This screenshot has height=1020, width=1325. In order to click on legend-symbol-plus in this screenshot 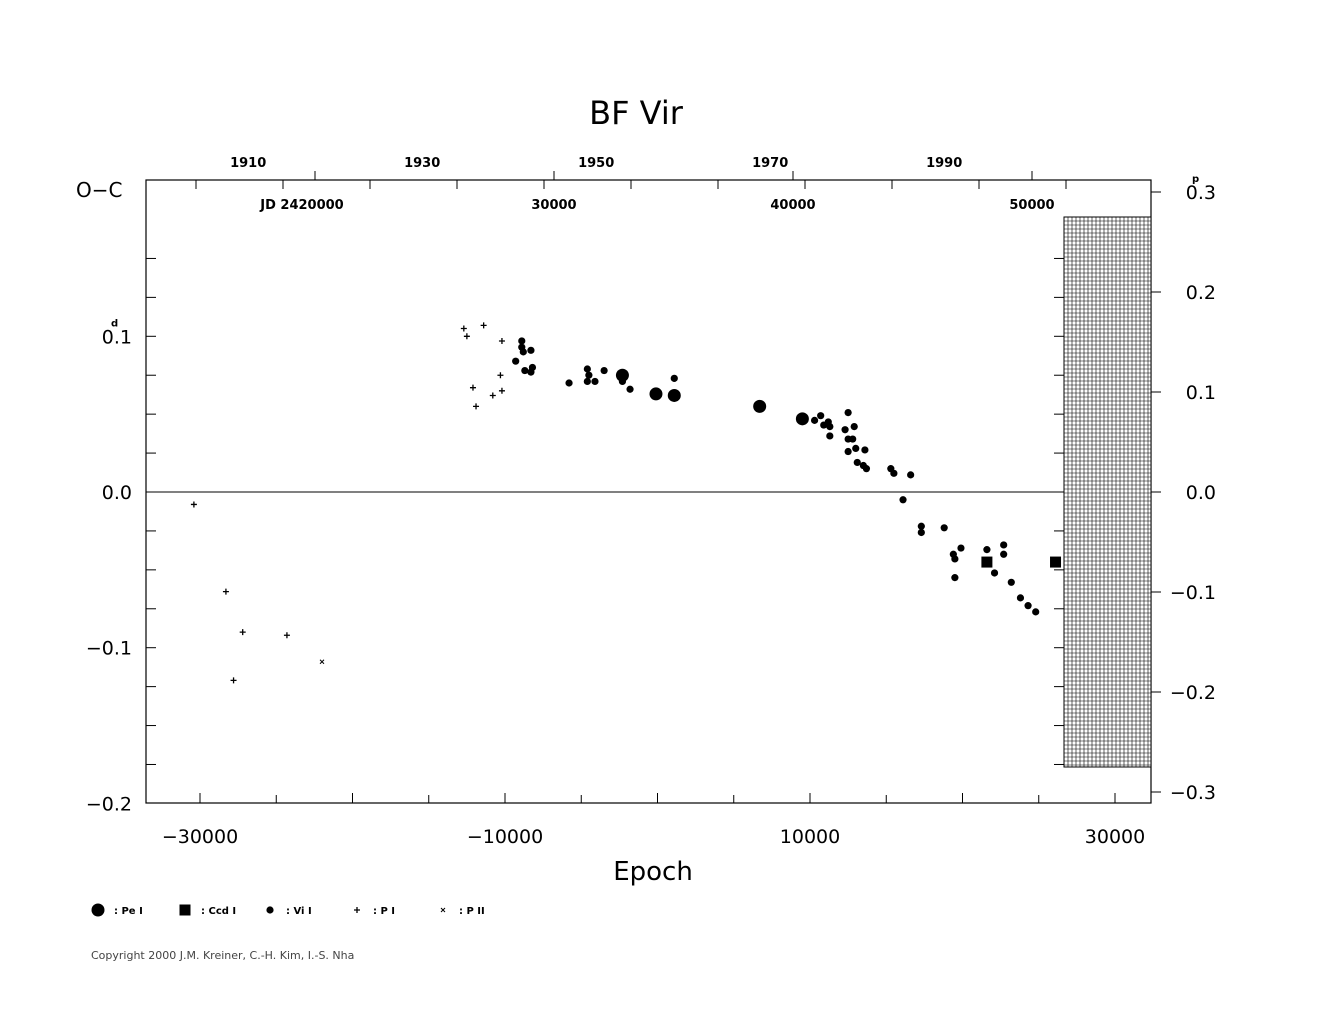, I will do `click(357, 910)`.